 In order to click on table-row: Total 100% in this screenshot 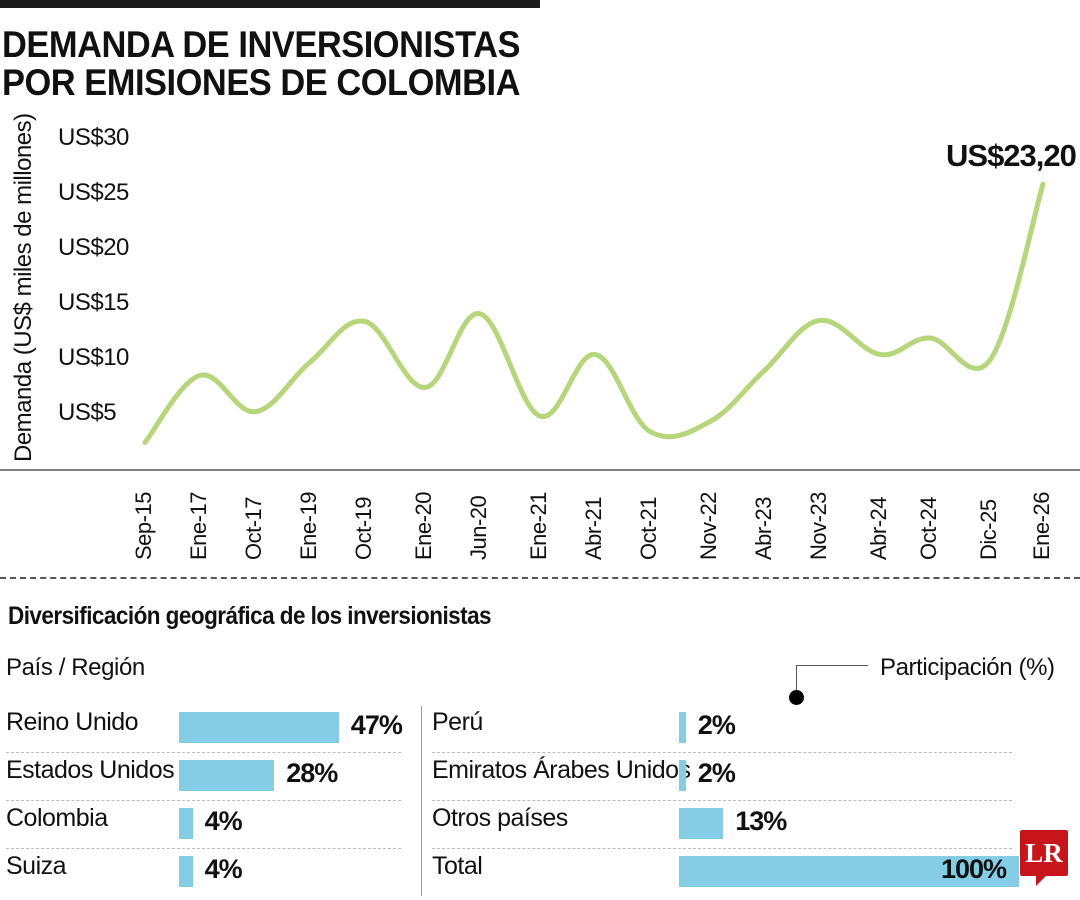, I will do `click(732, 871)`.